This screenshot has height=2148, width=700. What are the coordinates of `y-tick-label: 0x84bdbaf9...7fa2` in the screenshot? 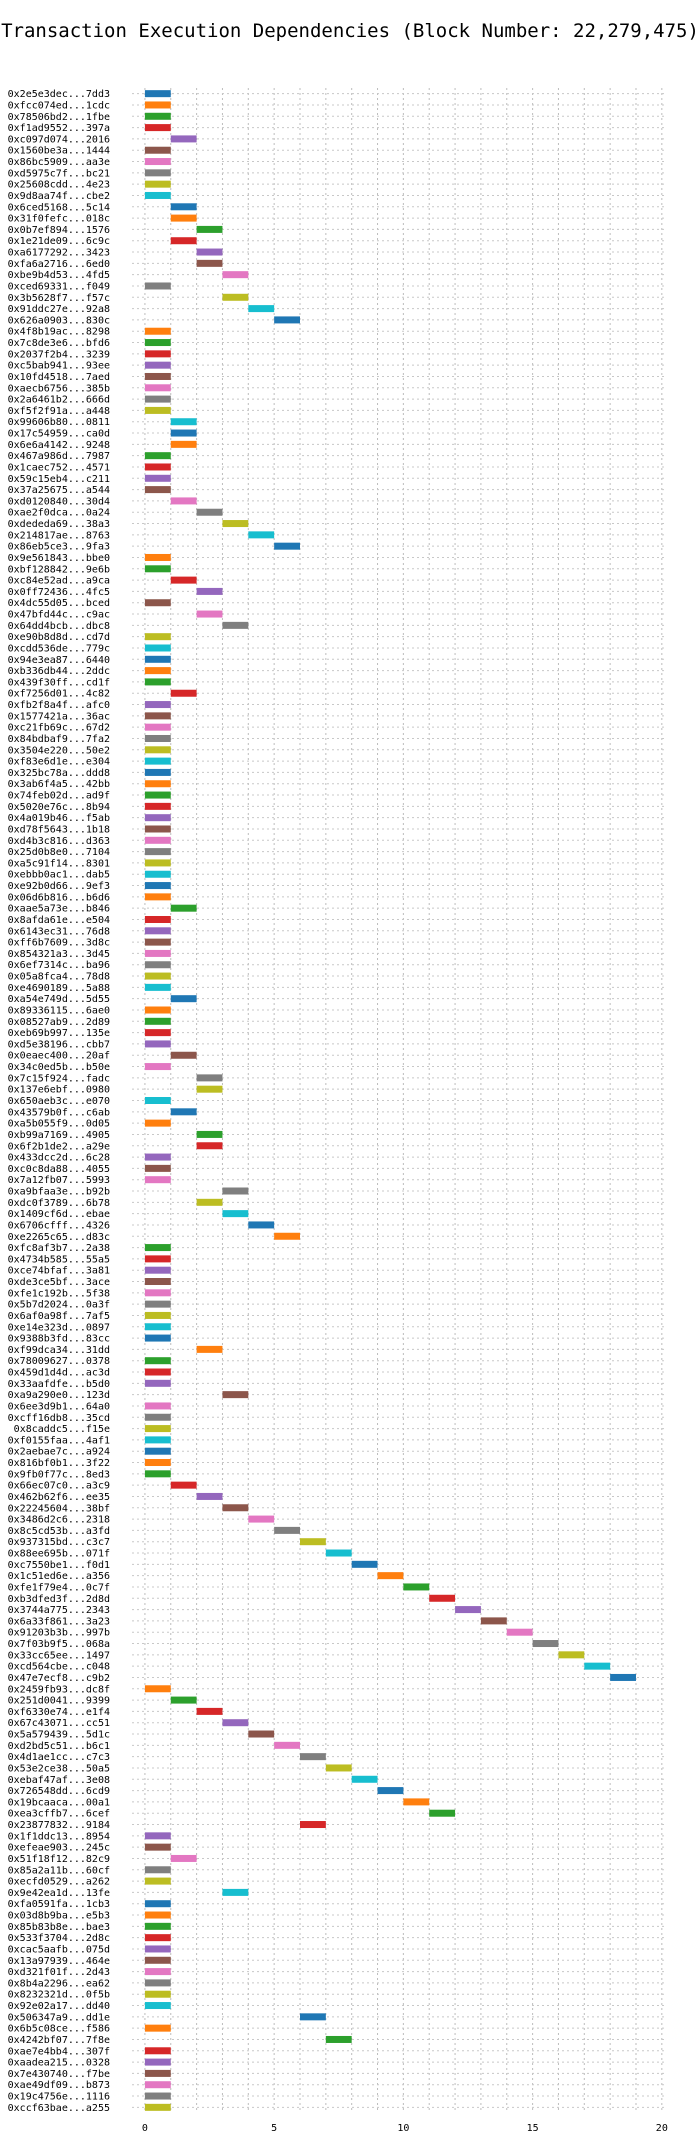 It's located at (59, 739).